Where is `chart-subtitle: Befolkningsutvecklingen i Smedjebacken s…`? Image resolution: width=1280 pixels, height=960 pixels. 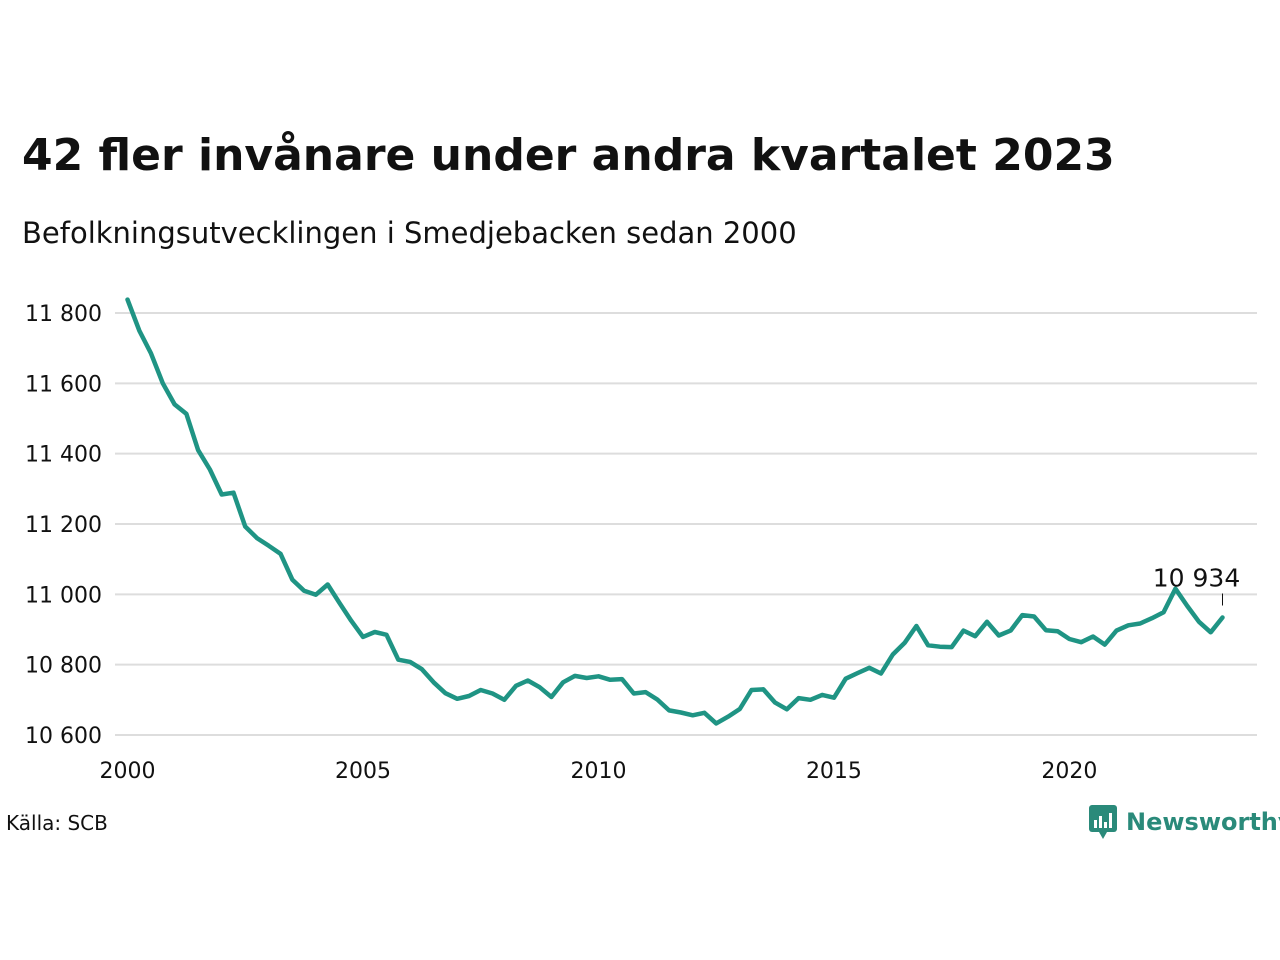
chart-subtitle: Befolkningsutvecklingen i Smedjebacken s… is located at coordinates (409, 233).